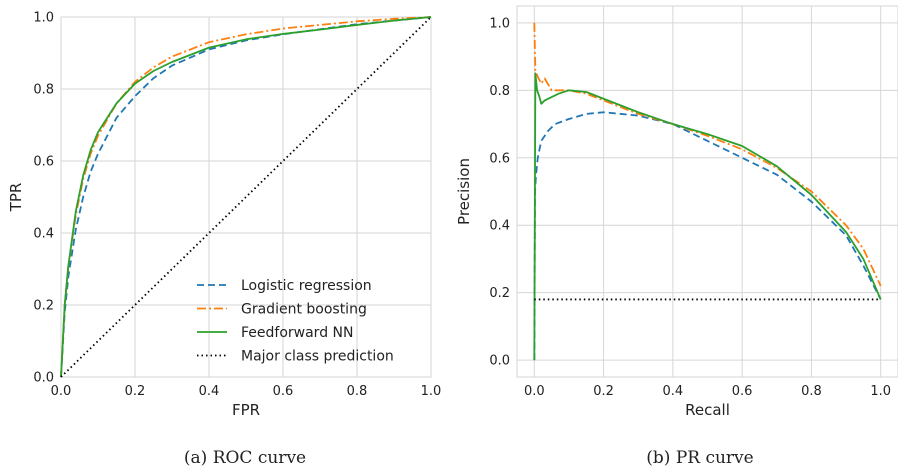 The height and width of the screenshot is (472, 898). What do you see at coordinates (464, 191) in the screenshot?
I see `y-axis-label: Precision` at bounding box center [464, 191].